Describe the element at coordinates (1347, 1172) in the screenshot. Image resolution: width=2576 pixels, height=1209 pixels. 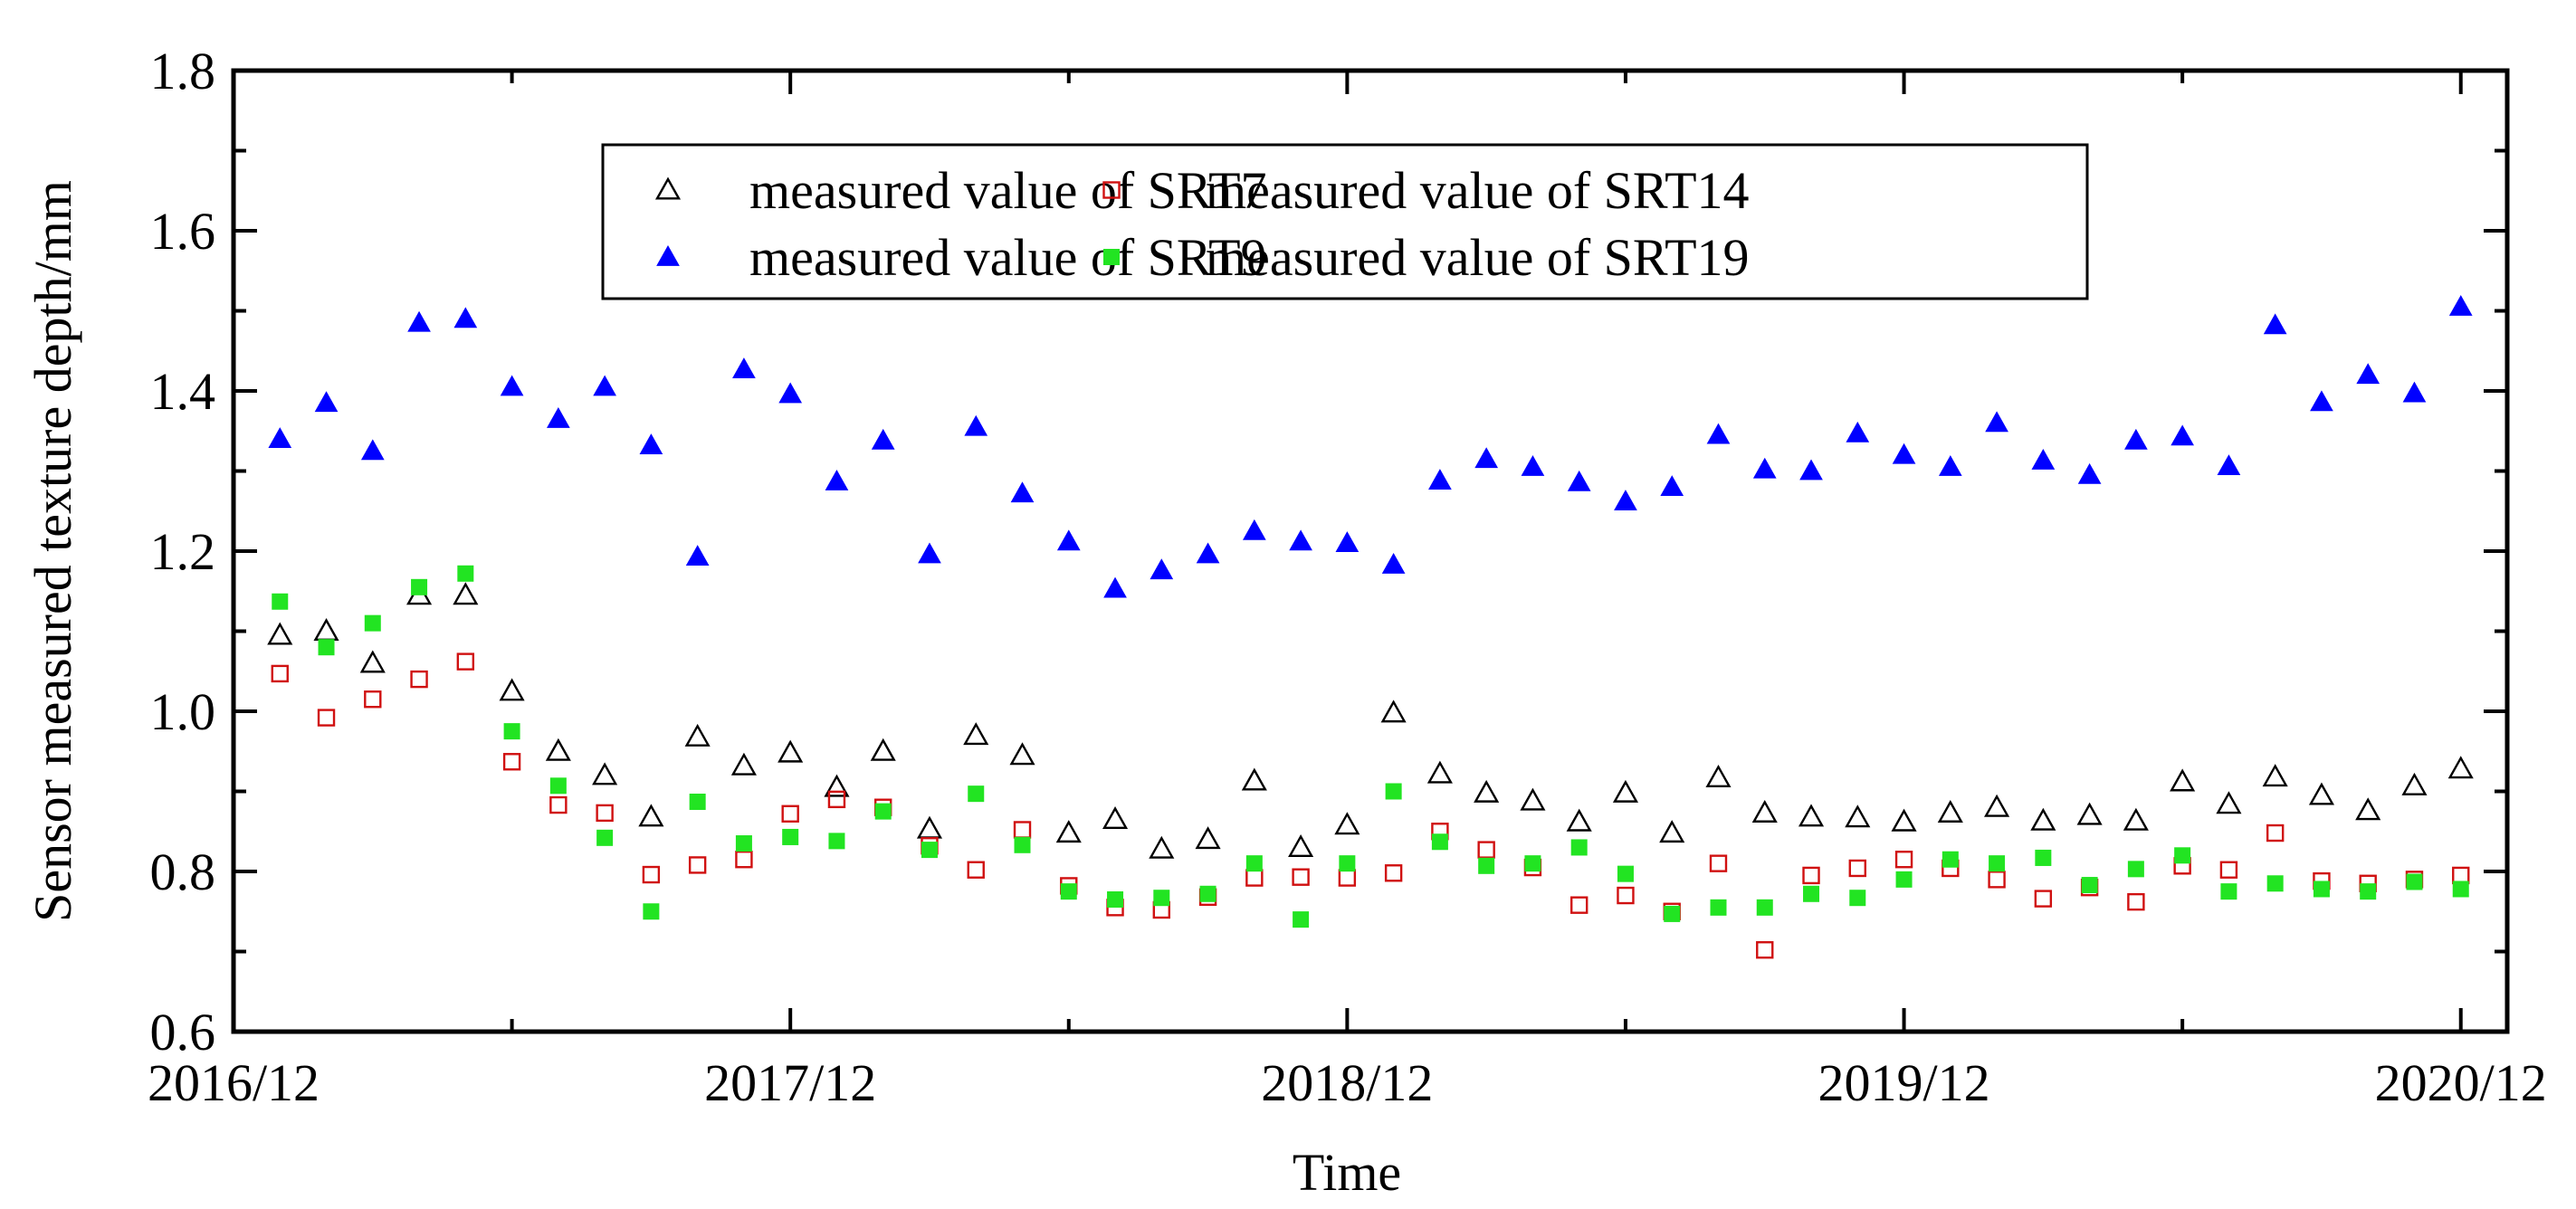
I see `x-axis-title: Time` at that location.